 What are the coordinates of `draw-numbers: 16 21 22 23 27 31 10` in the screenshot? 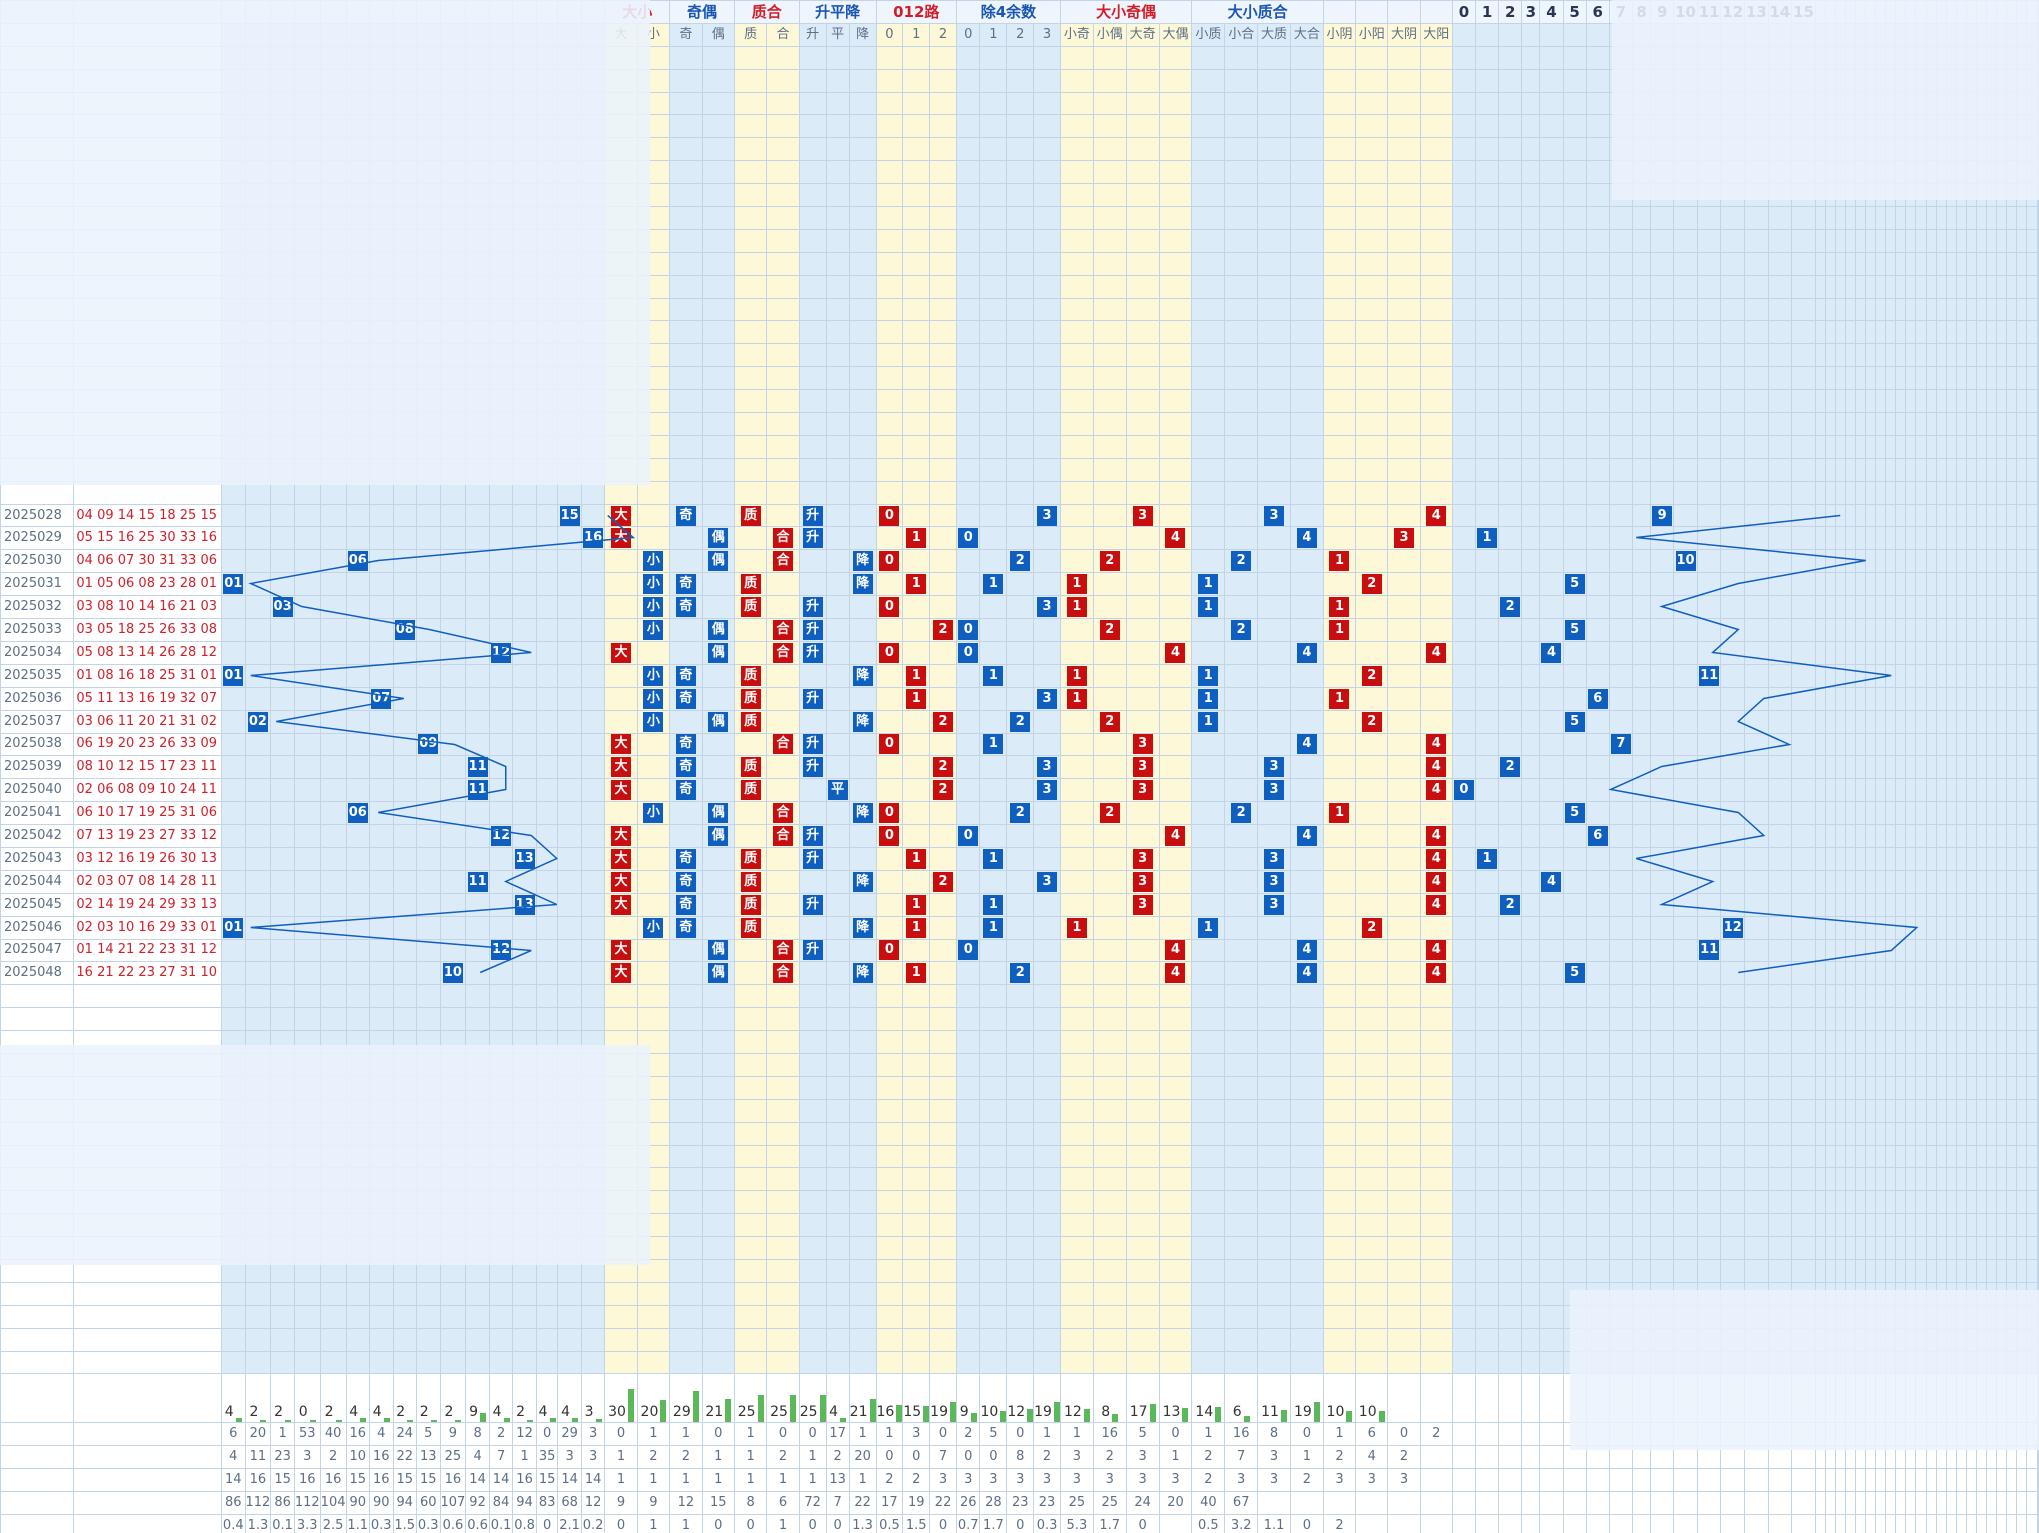 It's located at (148, 973).